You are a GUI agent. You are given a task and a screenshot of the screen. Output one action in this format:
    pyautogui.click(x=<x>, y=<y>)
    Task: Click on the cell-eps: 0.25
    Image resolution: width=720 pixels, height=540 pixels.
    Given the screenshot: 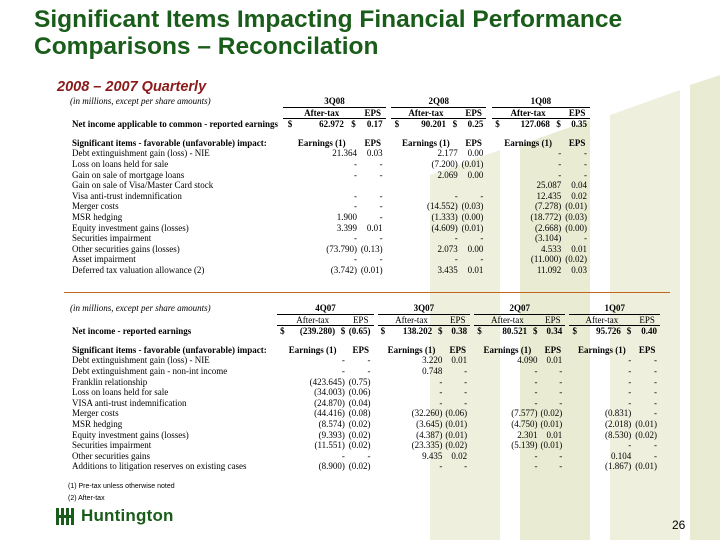 What is the action you would take?
    pyautogui.click(x=475, y=124)
    